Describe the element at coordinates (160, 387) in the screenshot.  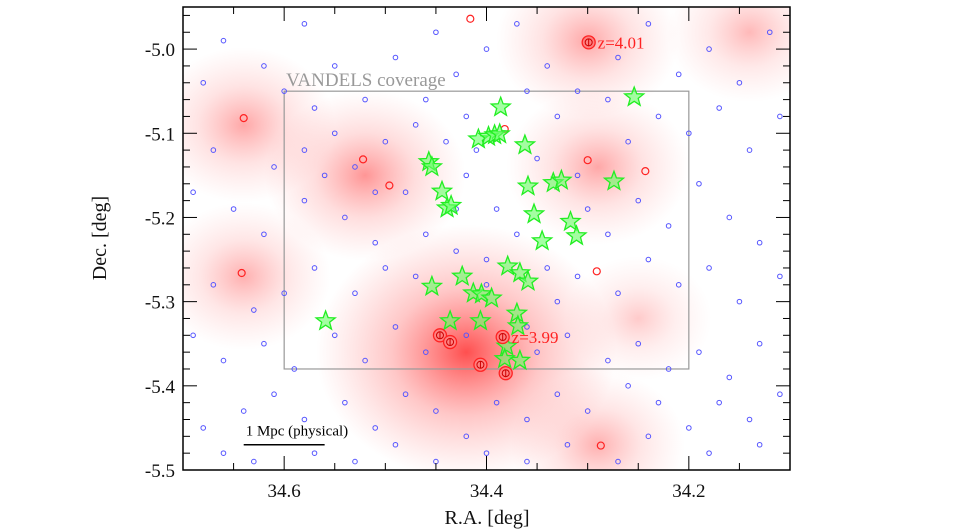
I see `y-tick-label: -5.4` at that location.